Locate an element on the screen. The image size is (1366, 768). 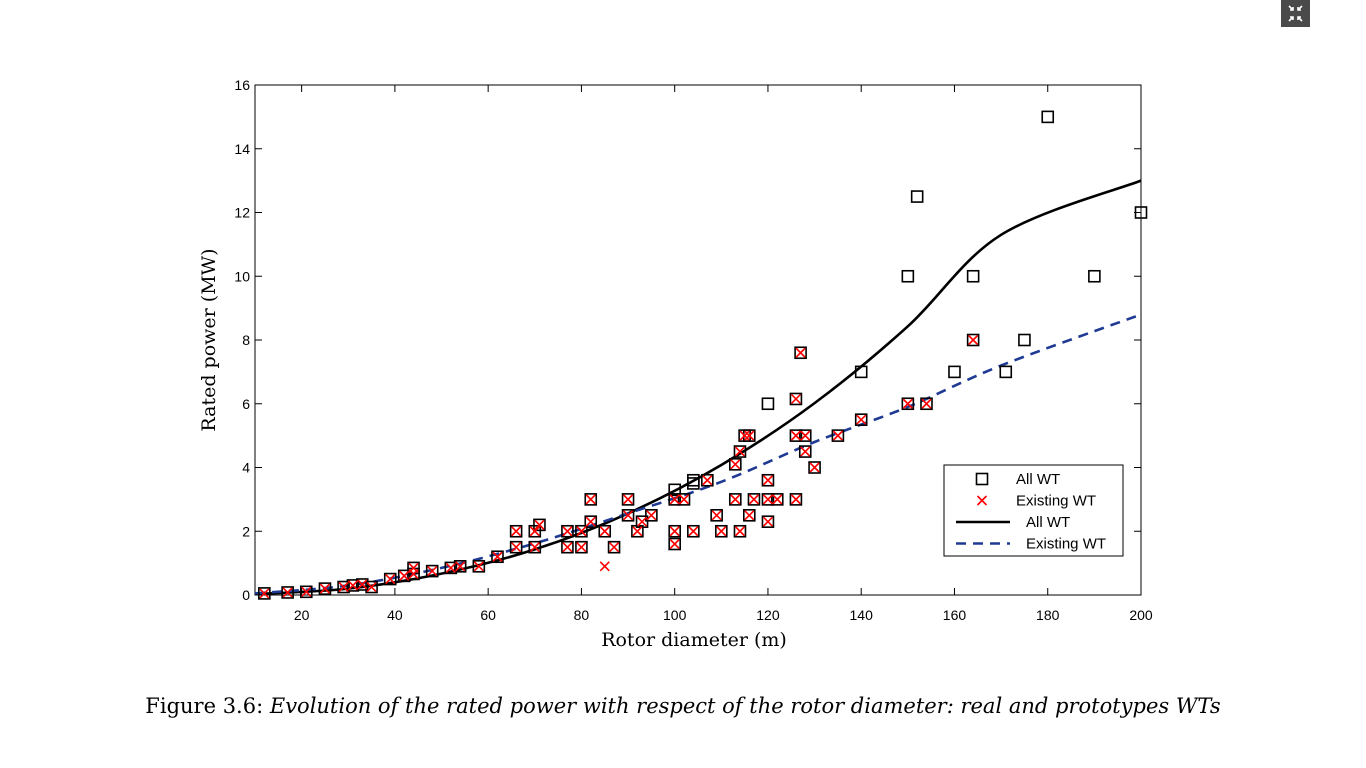
exit-fullscreen-button is located at coordinates (1295, 13).